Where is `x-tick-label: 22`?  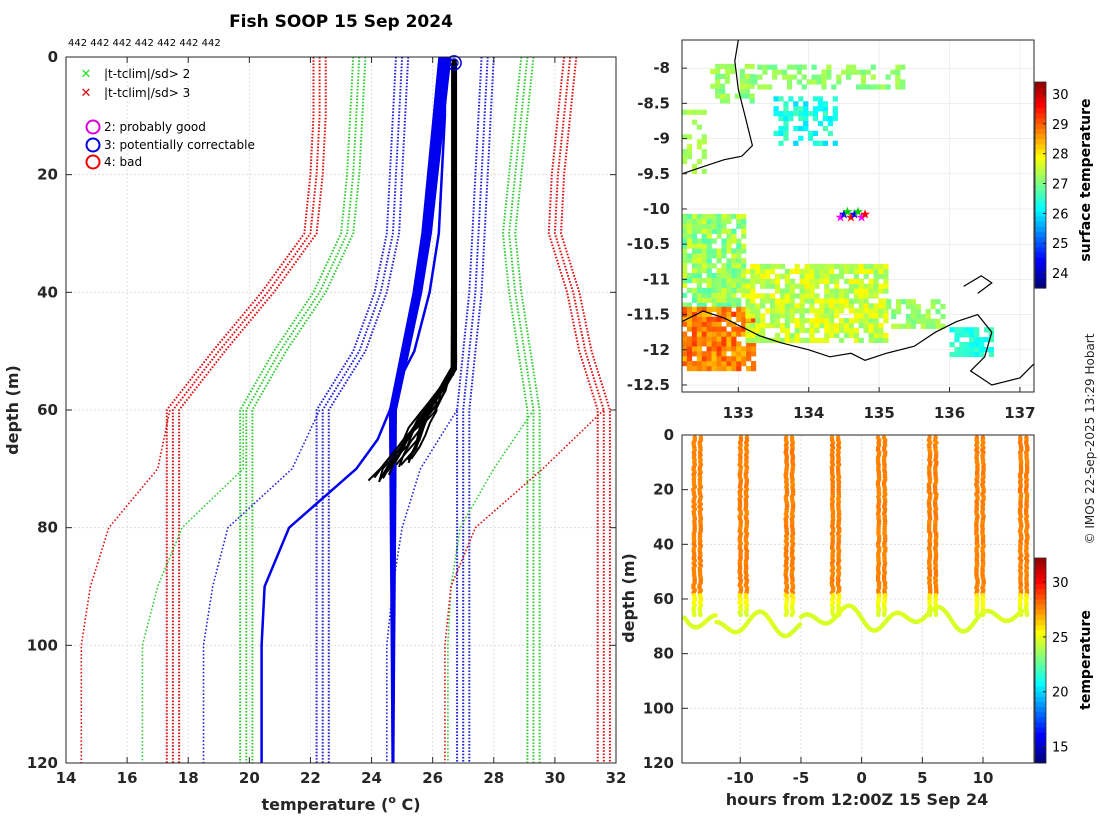
x-tick-label: 22 is located at coordinates (310, 778).